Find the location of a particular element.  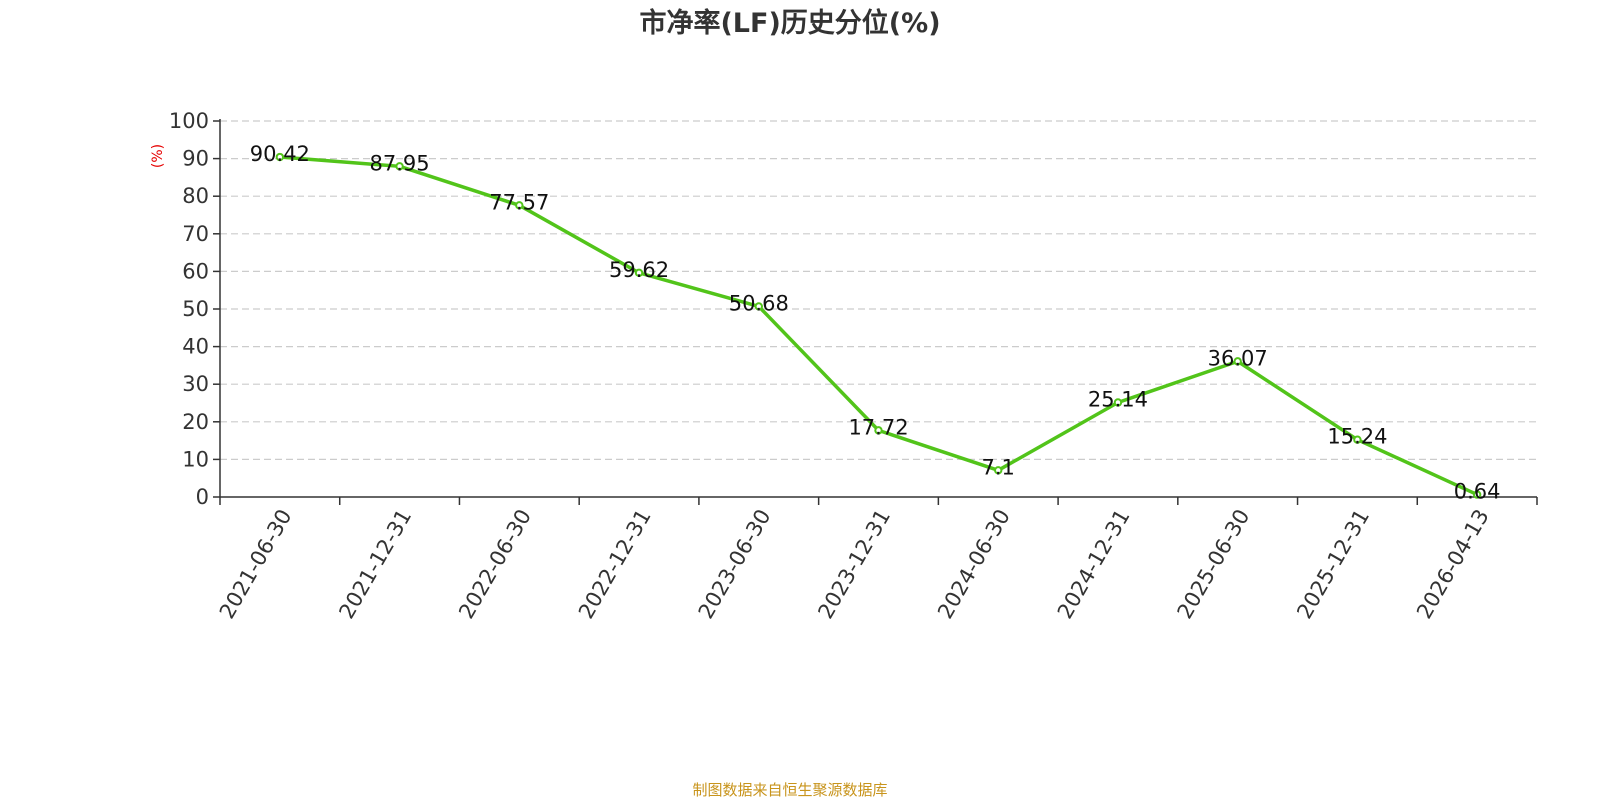

data-label: 59.62 is located at coordinates (639, 270).